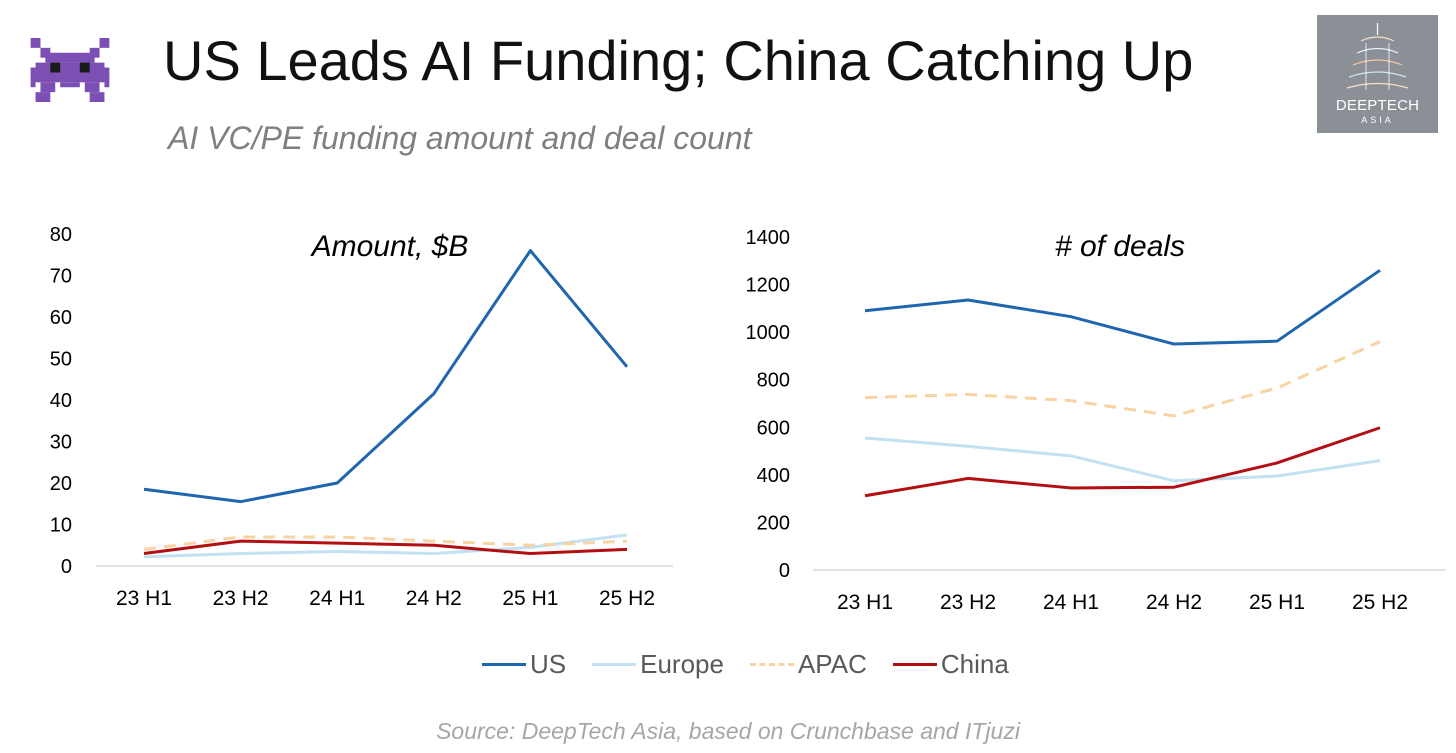  What do you see at coordinates (1377, 56) in the screenshot?
I see `pagoda-icon` at bounding box center [1377, 56].